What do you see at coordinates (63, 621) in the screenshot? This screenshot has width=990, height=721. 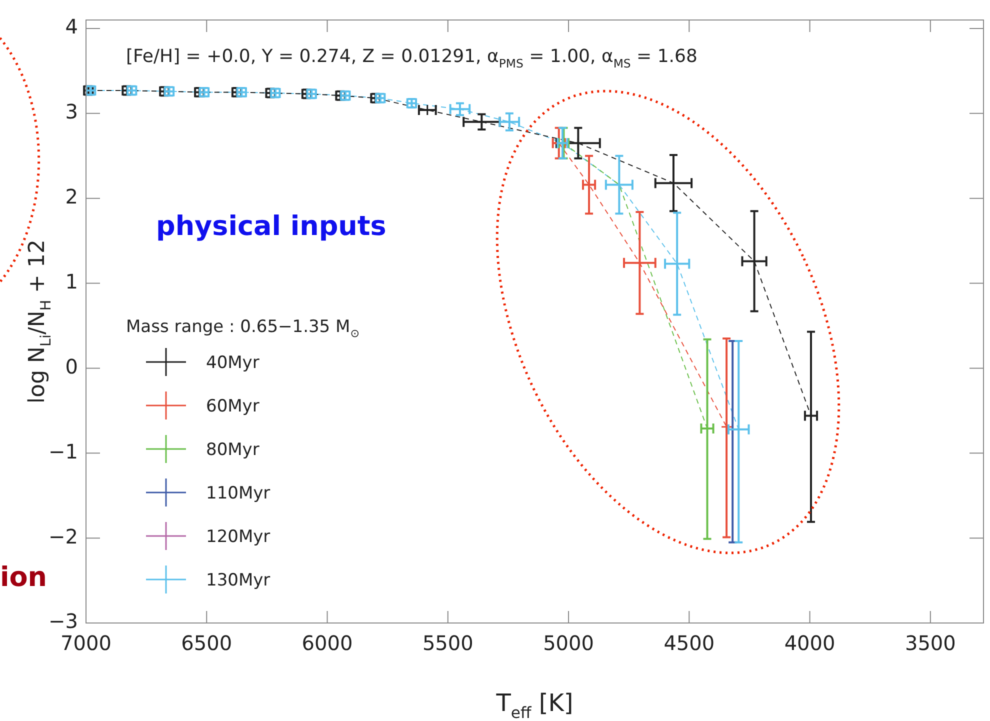 I see `y-tick-label: −3` at bounding box center [63, 621].